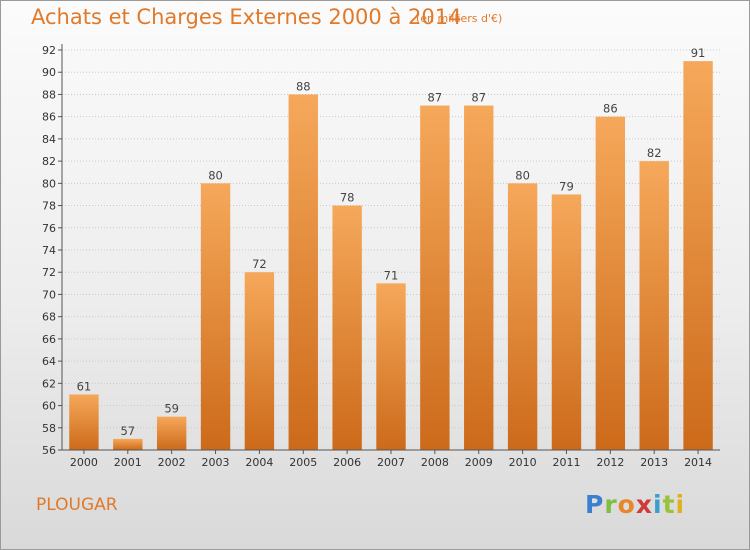  What do you see at coordinates (77, 505) in the screenshot?
I see `commune-name: PLOUGAR` at bounding box center [77, 505].